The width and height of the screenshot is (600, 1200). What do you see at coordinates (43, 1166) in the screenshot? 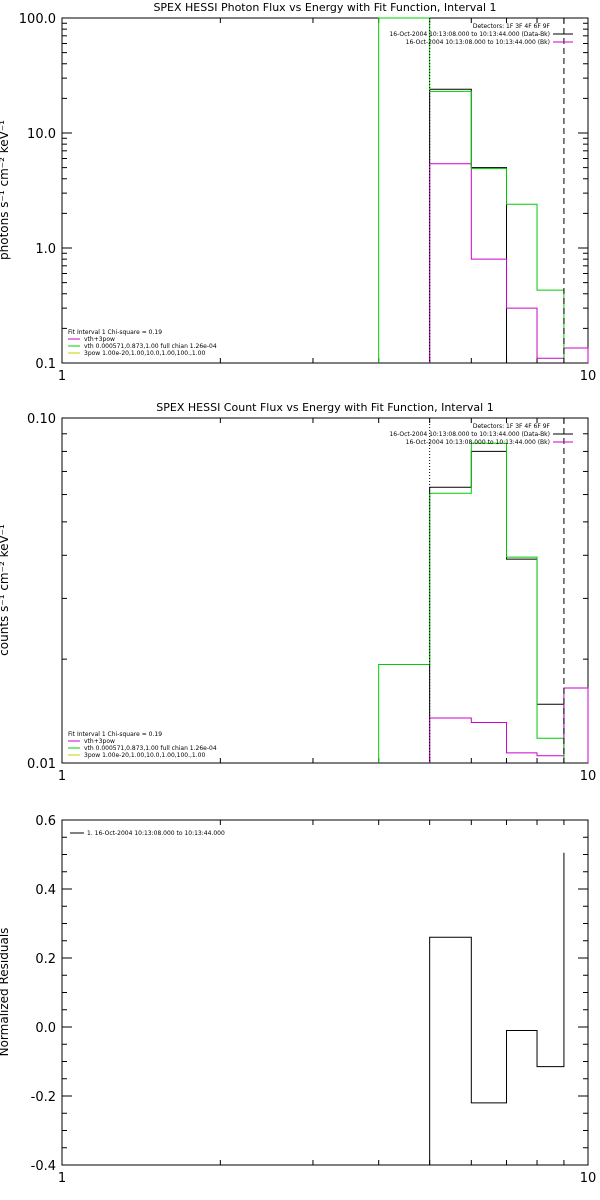
I see `y-tick-label: -0.4` at bounding box center [43, 1166].